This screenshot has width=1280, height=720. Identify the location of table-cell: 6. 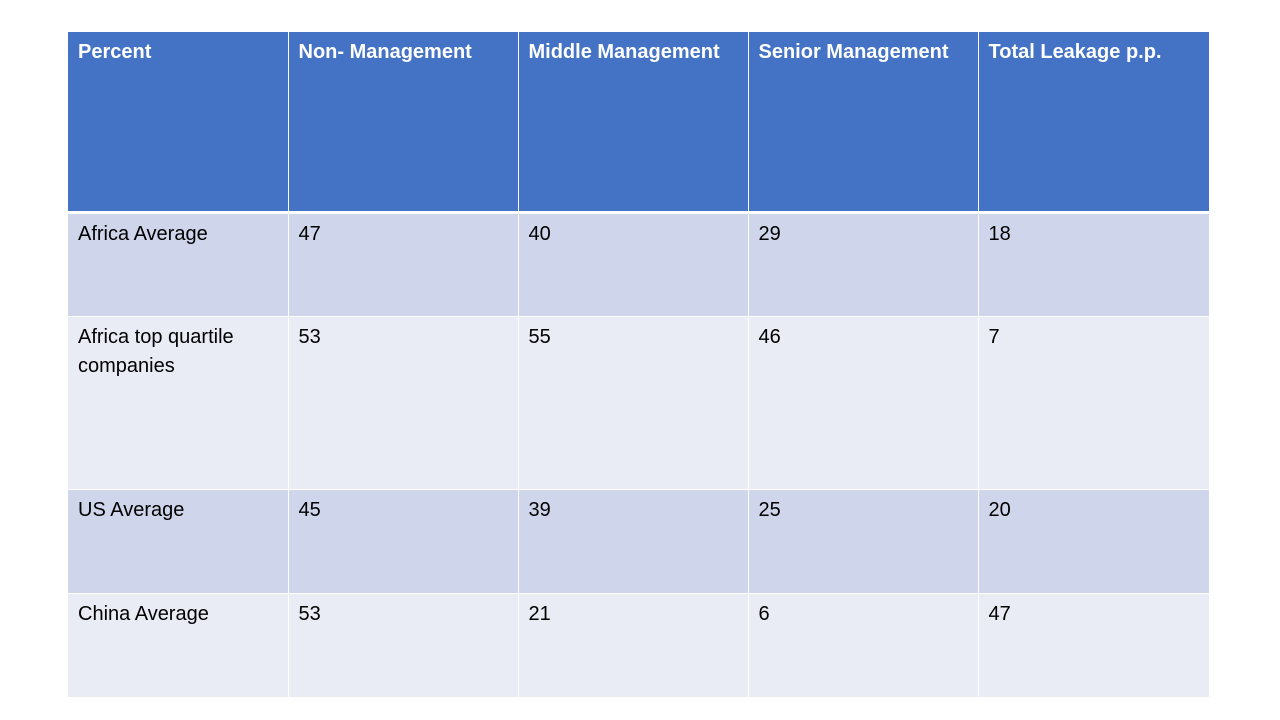
(863, 644).